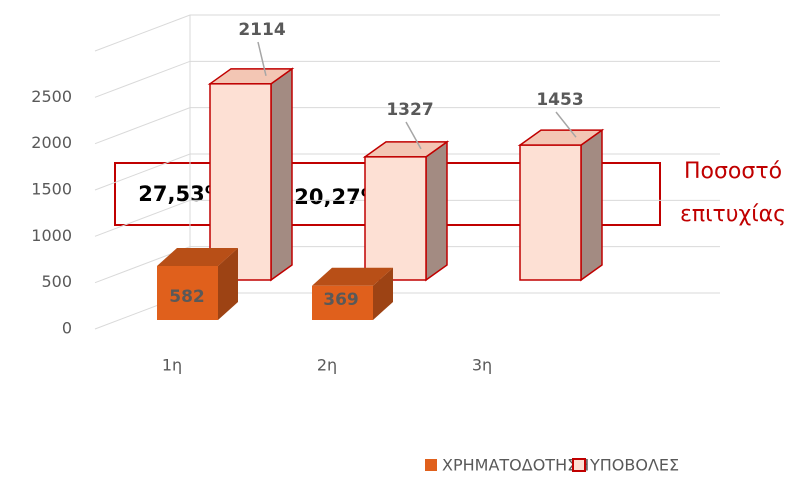 This screenshot has height=501, width=806. Describe the element at coordinates (733, 214) in the screenshot. I see `box-label: επιτυχίας` at that location.